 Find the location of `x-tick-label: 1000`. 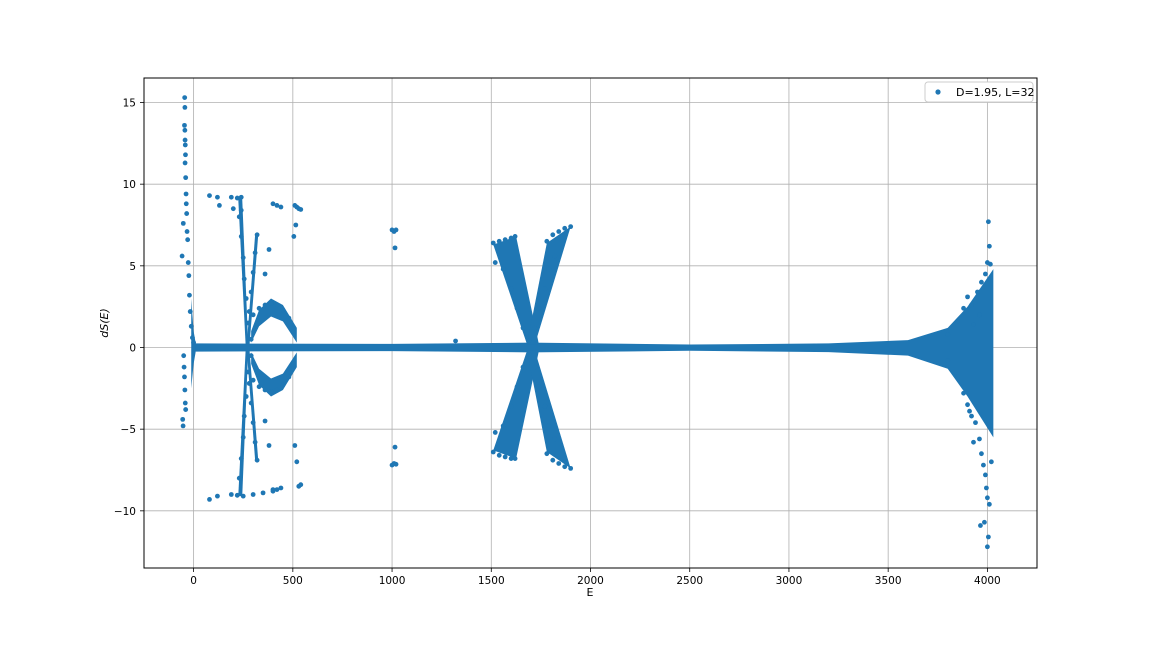

x-tick-label: 1000 is located at coordinates (392, 581).